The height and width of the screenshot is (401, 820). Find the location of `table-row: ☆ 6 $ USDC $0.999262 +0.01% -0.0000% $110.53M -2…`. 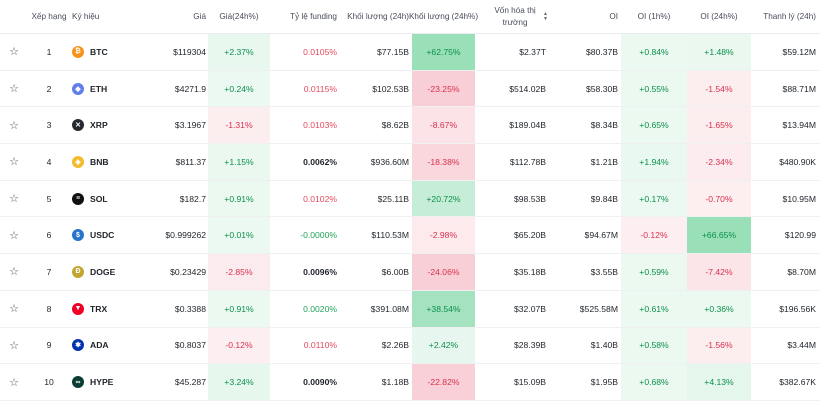

table-row: ☆ 6 $ USDC $0.999262 +0.01% -0.0000% $110.53M -2… is located at coordinates (410, 236).